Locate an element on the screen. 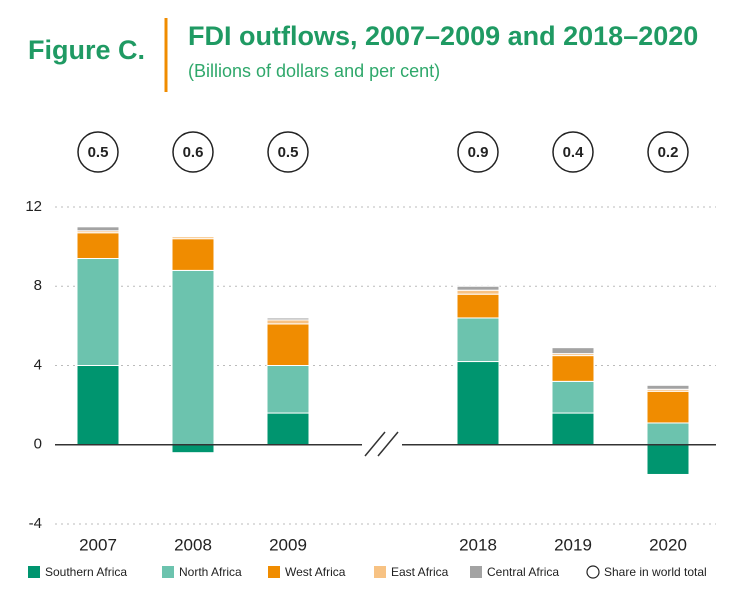  legend-label: West Africa is located at coordinates (315, 572).